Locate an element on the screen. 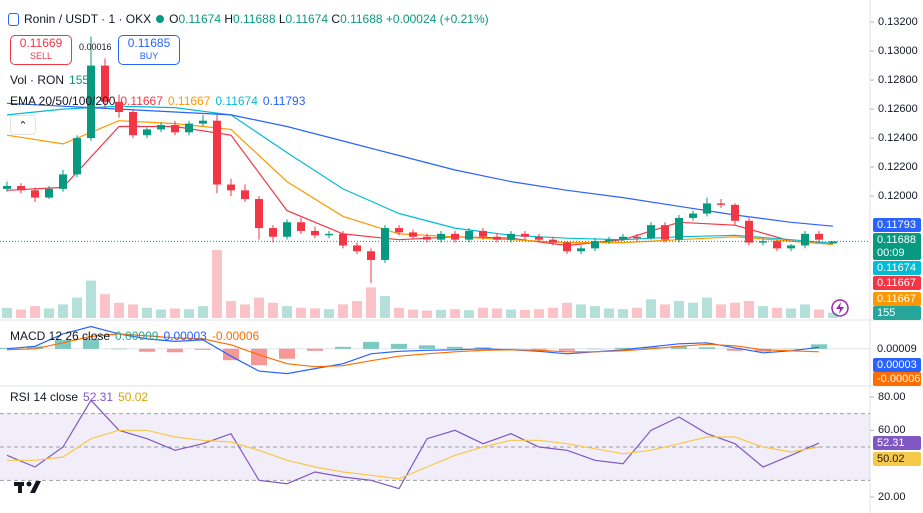  o-label: O is located at coordinates (174, 19).